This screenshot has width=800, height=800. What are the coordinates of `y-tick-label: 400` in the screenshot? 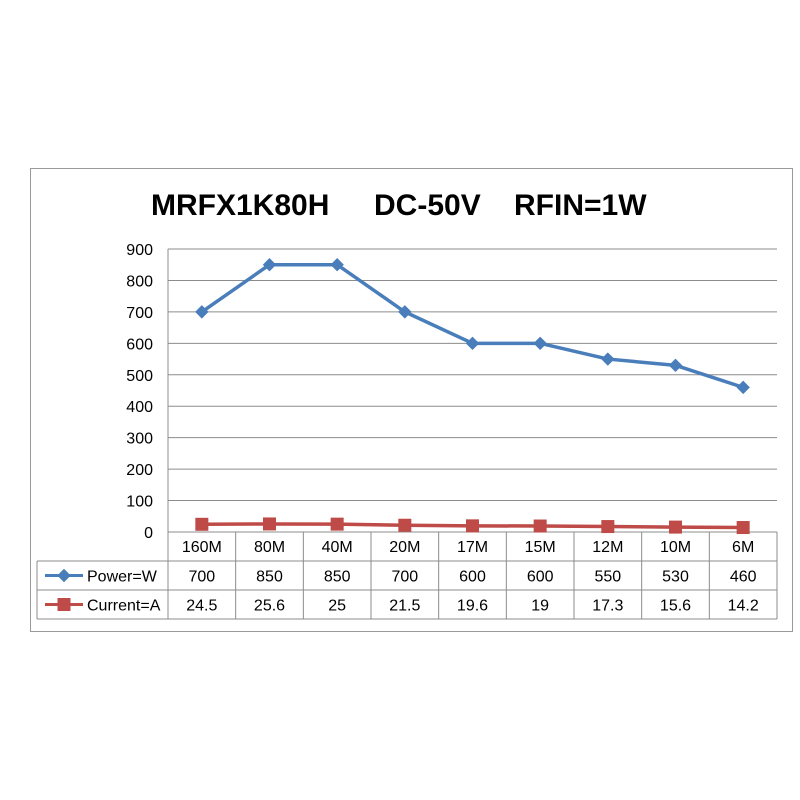 It's located at (139, 407).